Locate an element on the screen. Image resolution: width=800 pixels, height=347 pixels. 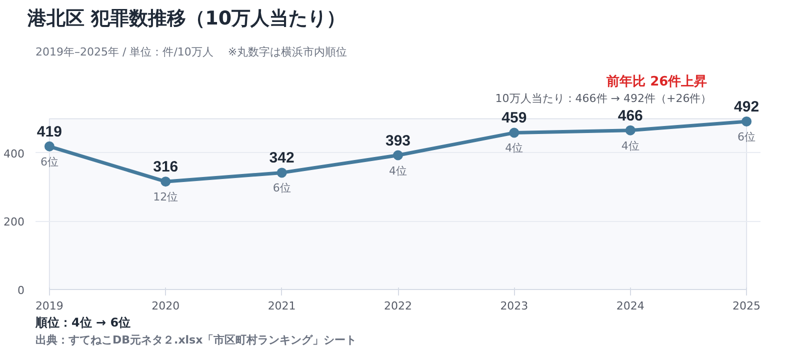
data-label: 466 is located at coordinates (630, 115).